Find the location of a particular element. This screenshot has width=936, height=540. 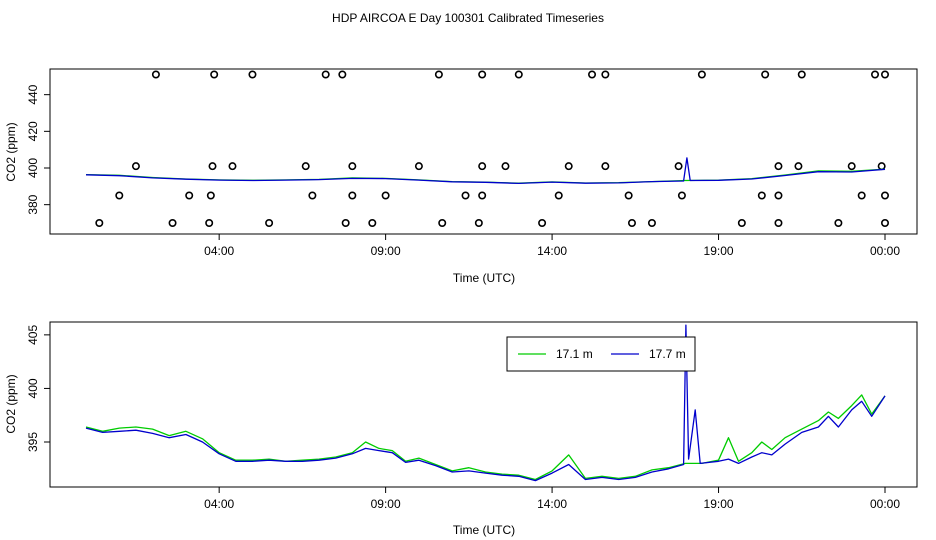

x-tick-label-bottom: 04:00 is located at coordinates (219, 504).